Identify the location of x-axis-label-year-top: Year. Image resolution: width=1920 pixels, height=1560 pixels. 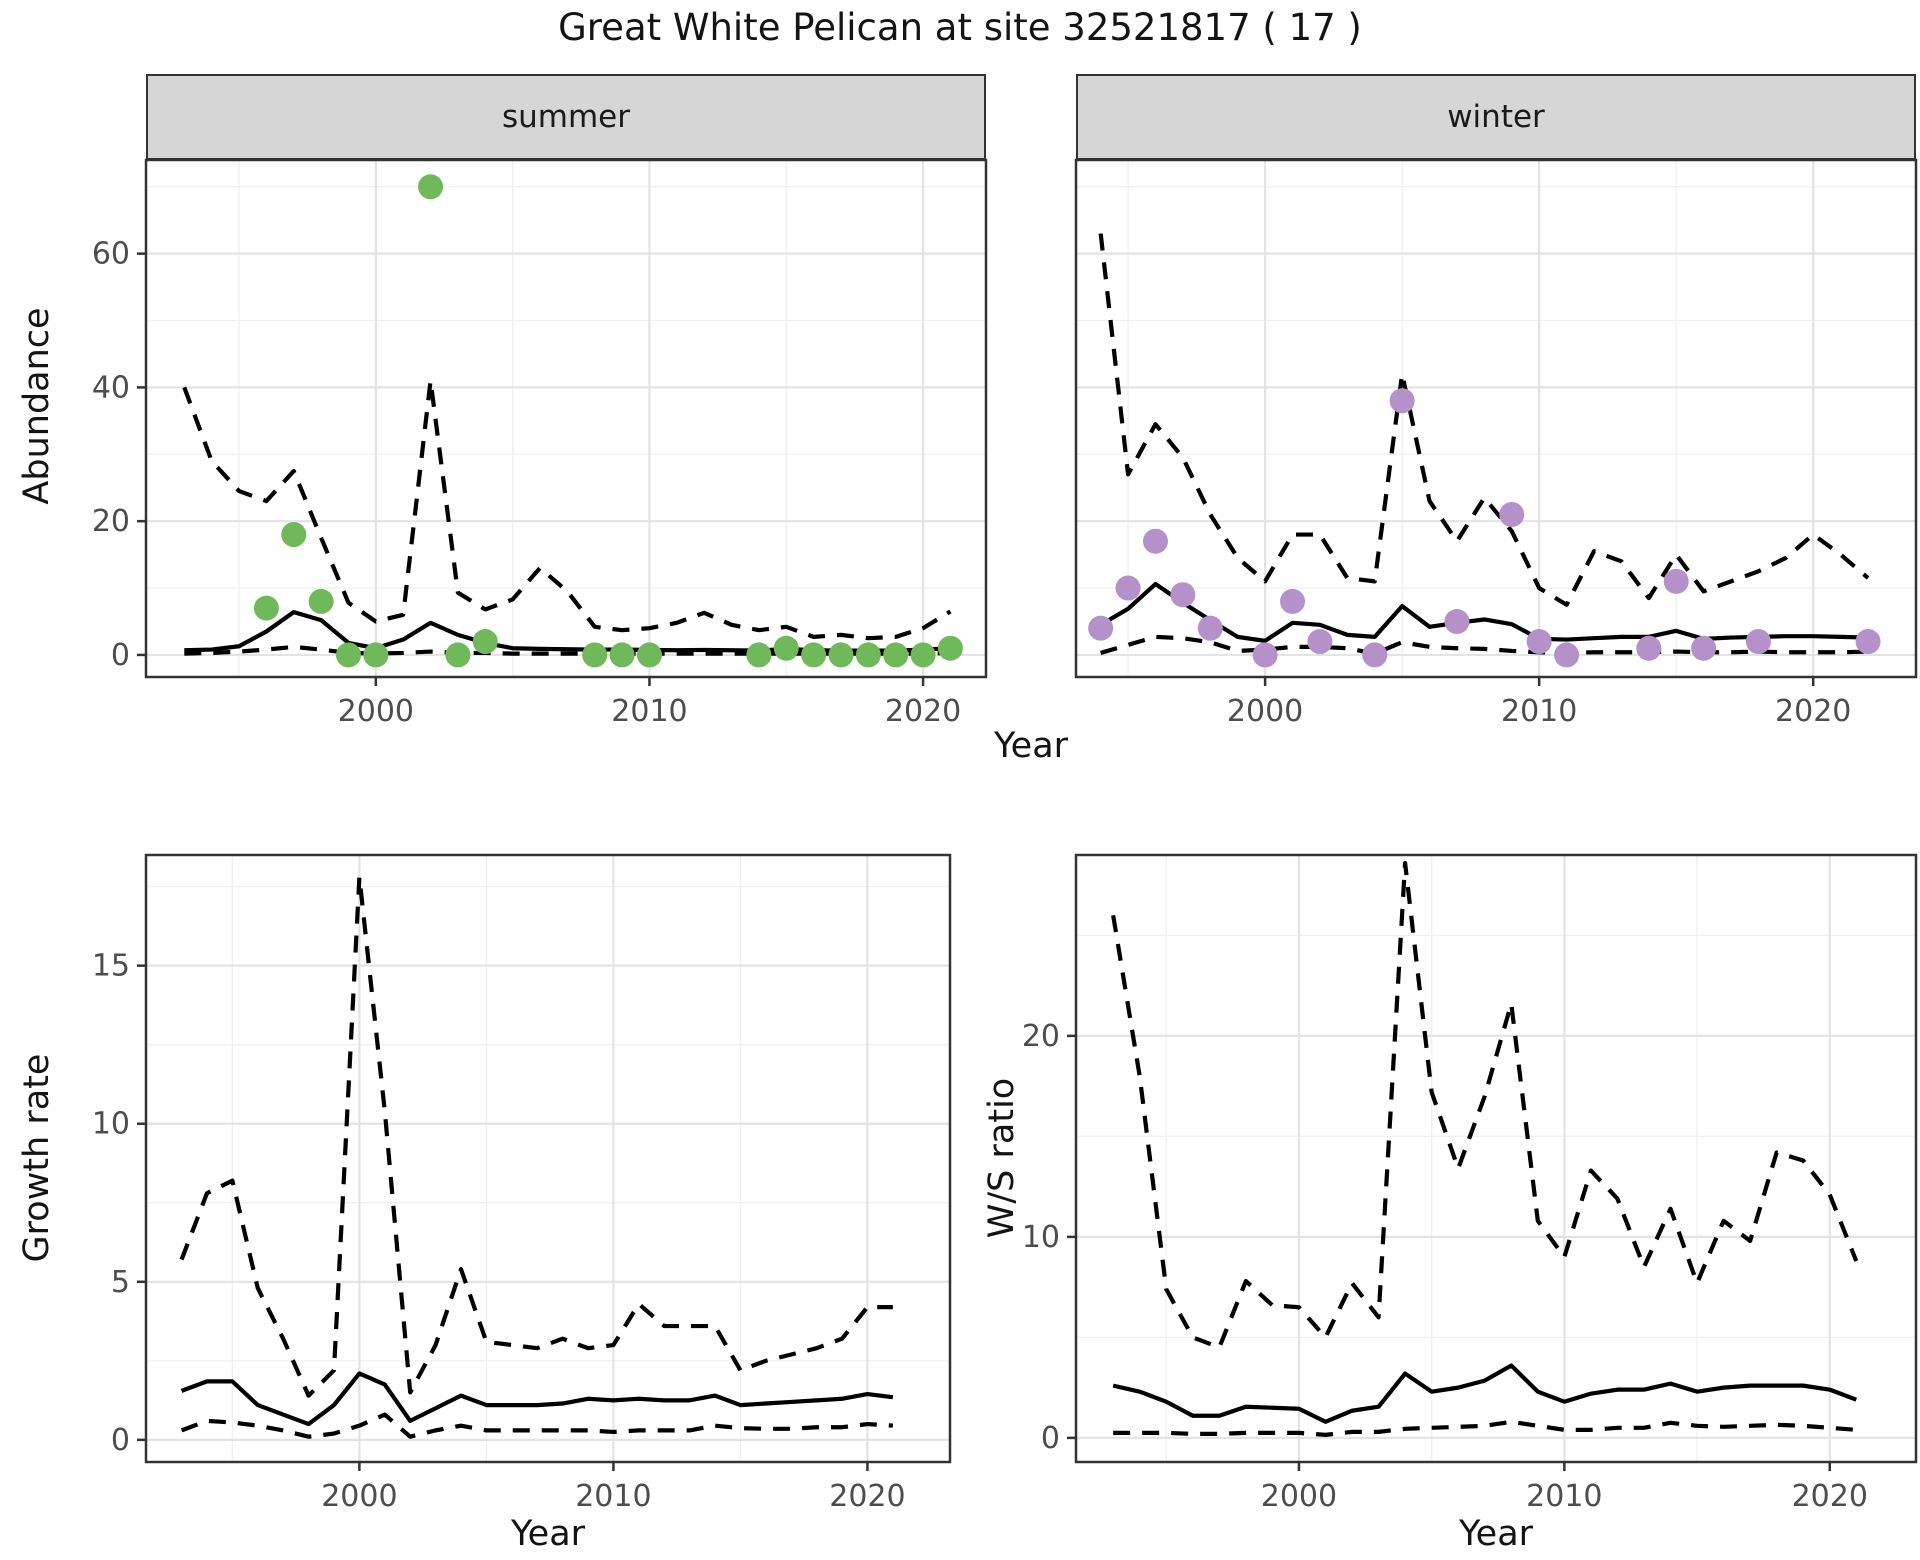
(1031, 746).